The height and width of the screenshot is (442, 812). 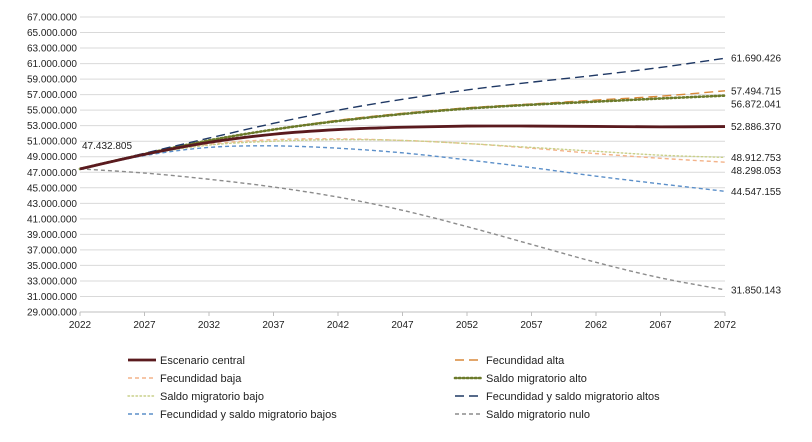 I want to click on y-tick-label: 33.000.000, so click(x=52, y=281).